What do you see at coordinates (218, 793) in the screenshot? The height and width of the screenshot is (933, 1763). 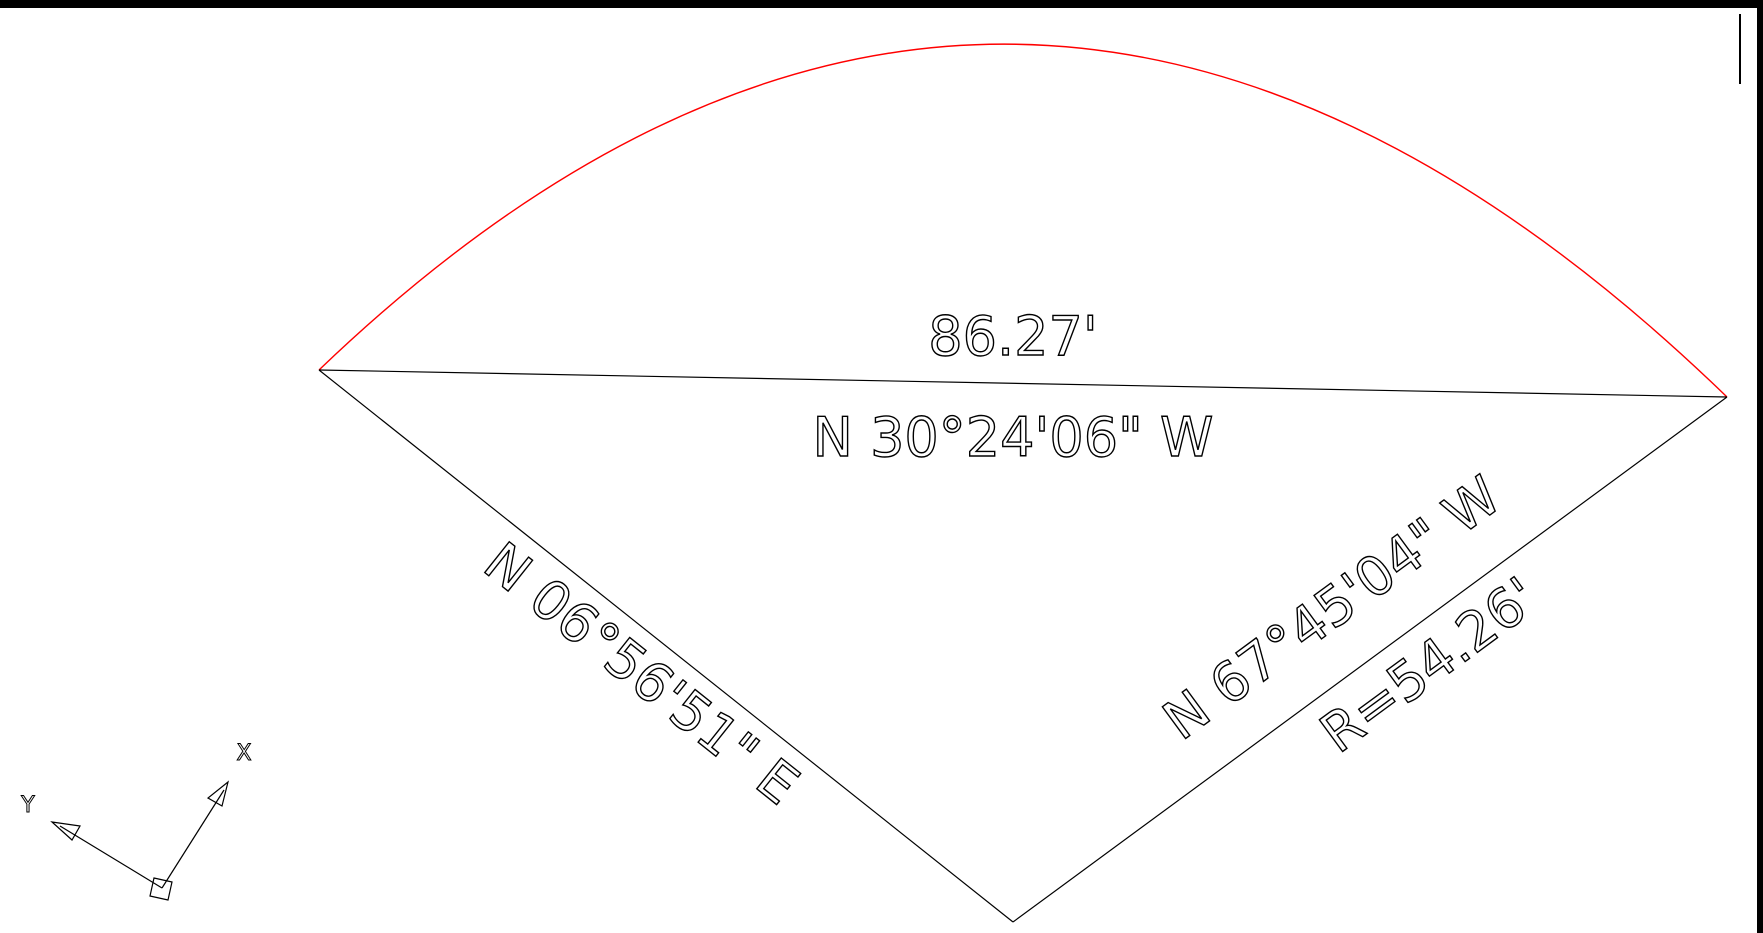 I see `ucs-x-arrow-icon` at bounding box center [218, 793].